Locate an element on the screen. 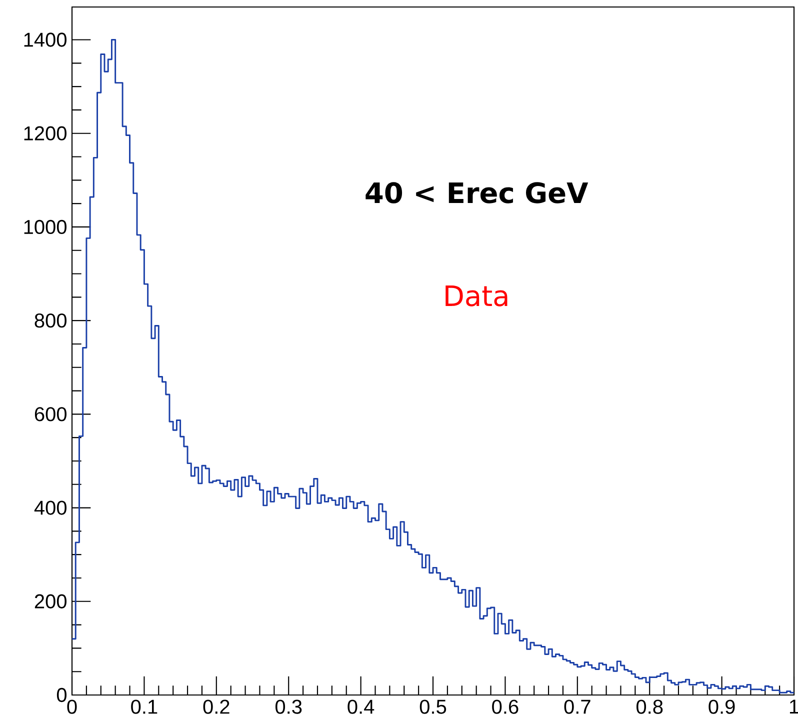 This screenshot has width=798, height=725. x-tick-label: 0.2 is located at coordinates (216, 707).